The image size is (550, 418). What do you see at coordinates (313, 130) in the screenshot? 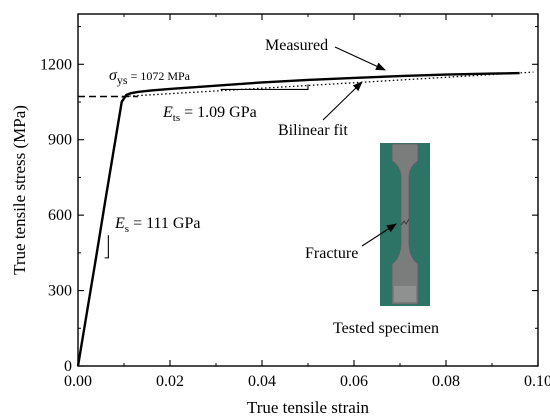
I see `bilinear-fit-label: Bilinear fit` at bounding box center [313, 130].